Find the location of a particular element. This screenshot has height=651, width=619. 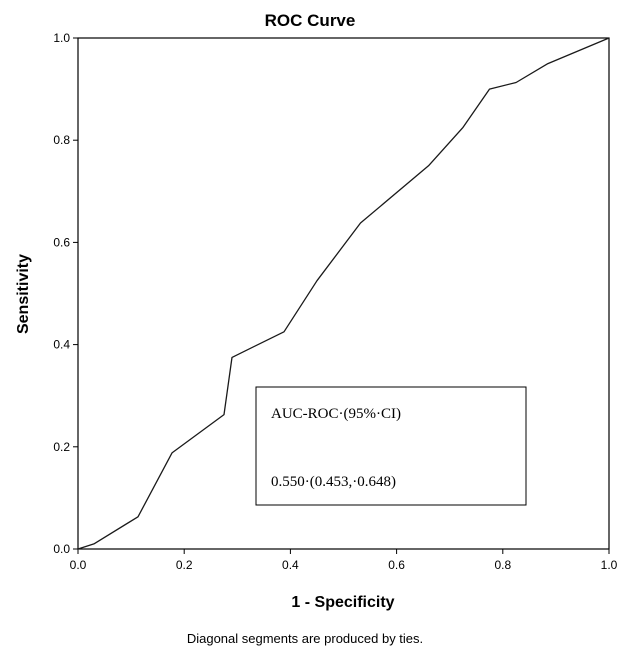

x-axis: 0.0 0.2 0.4 0.6 0.8 1.0 is located at coordinates (344, 560).